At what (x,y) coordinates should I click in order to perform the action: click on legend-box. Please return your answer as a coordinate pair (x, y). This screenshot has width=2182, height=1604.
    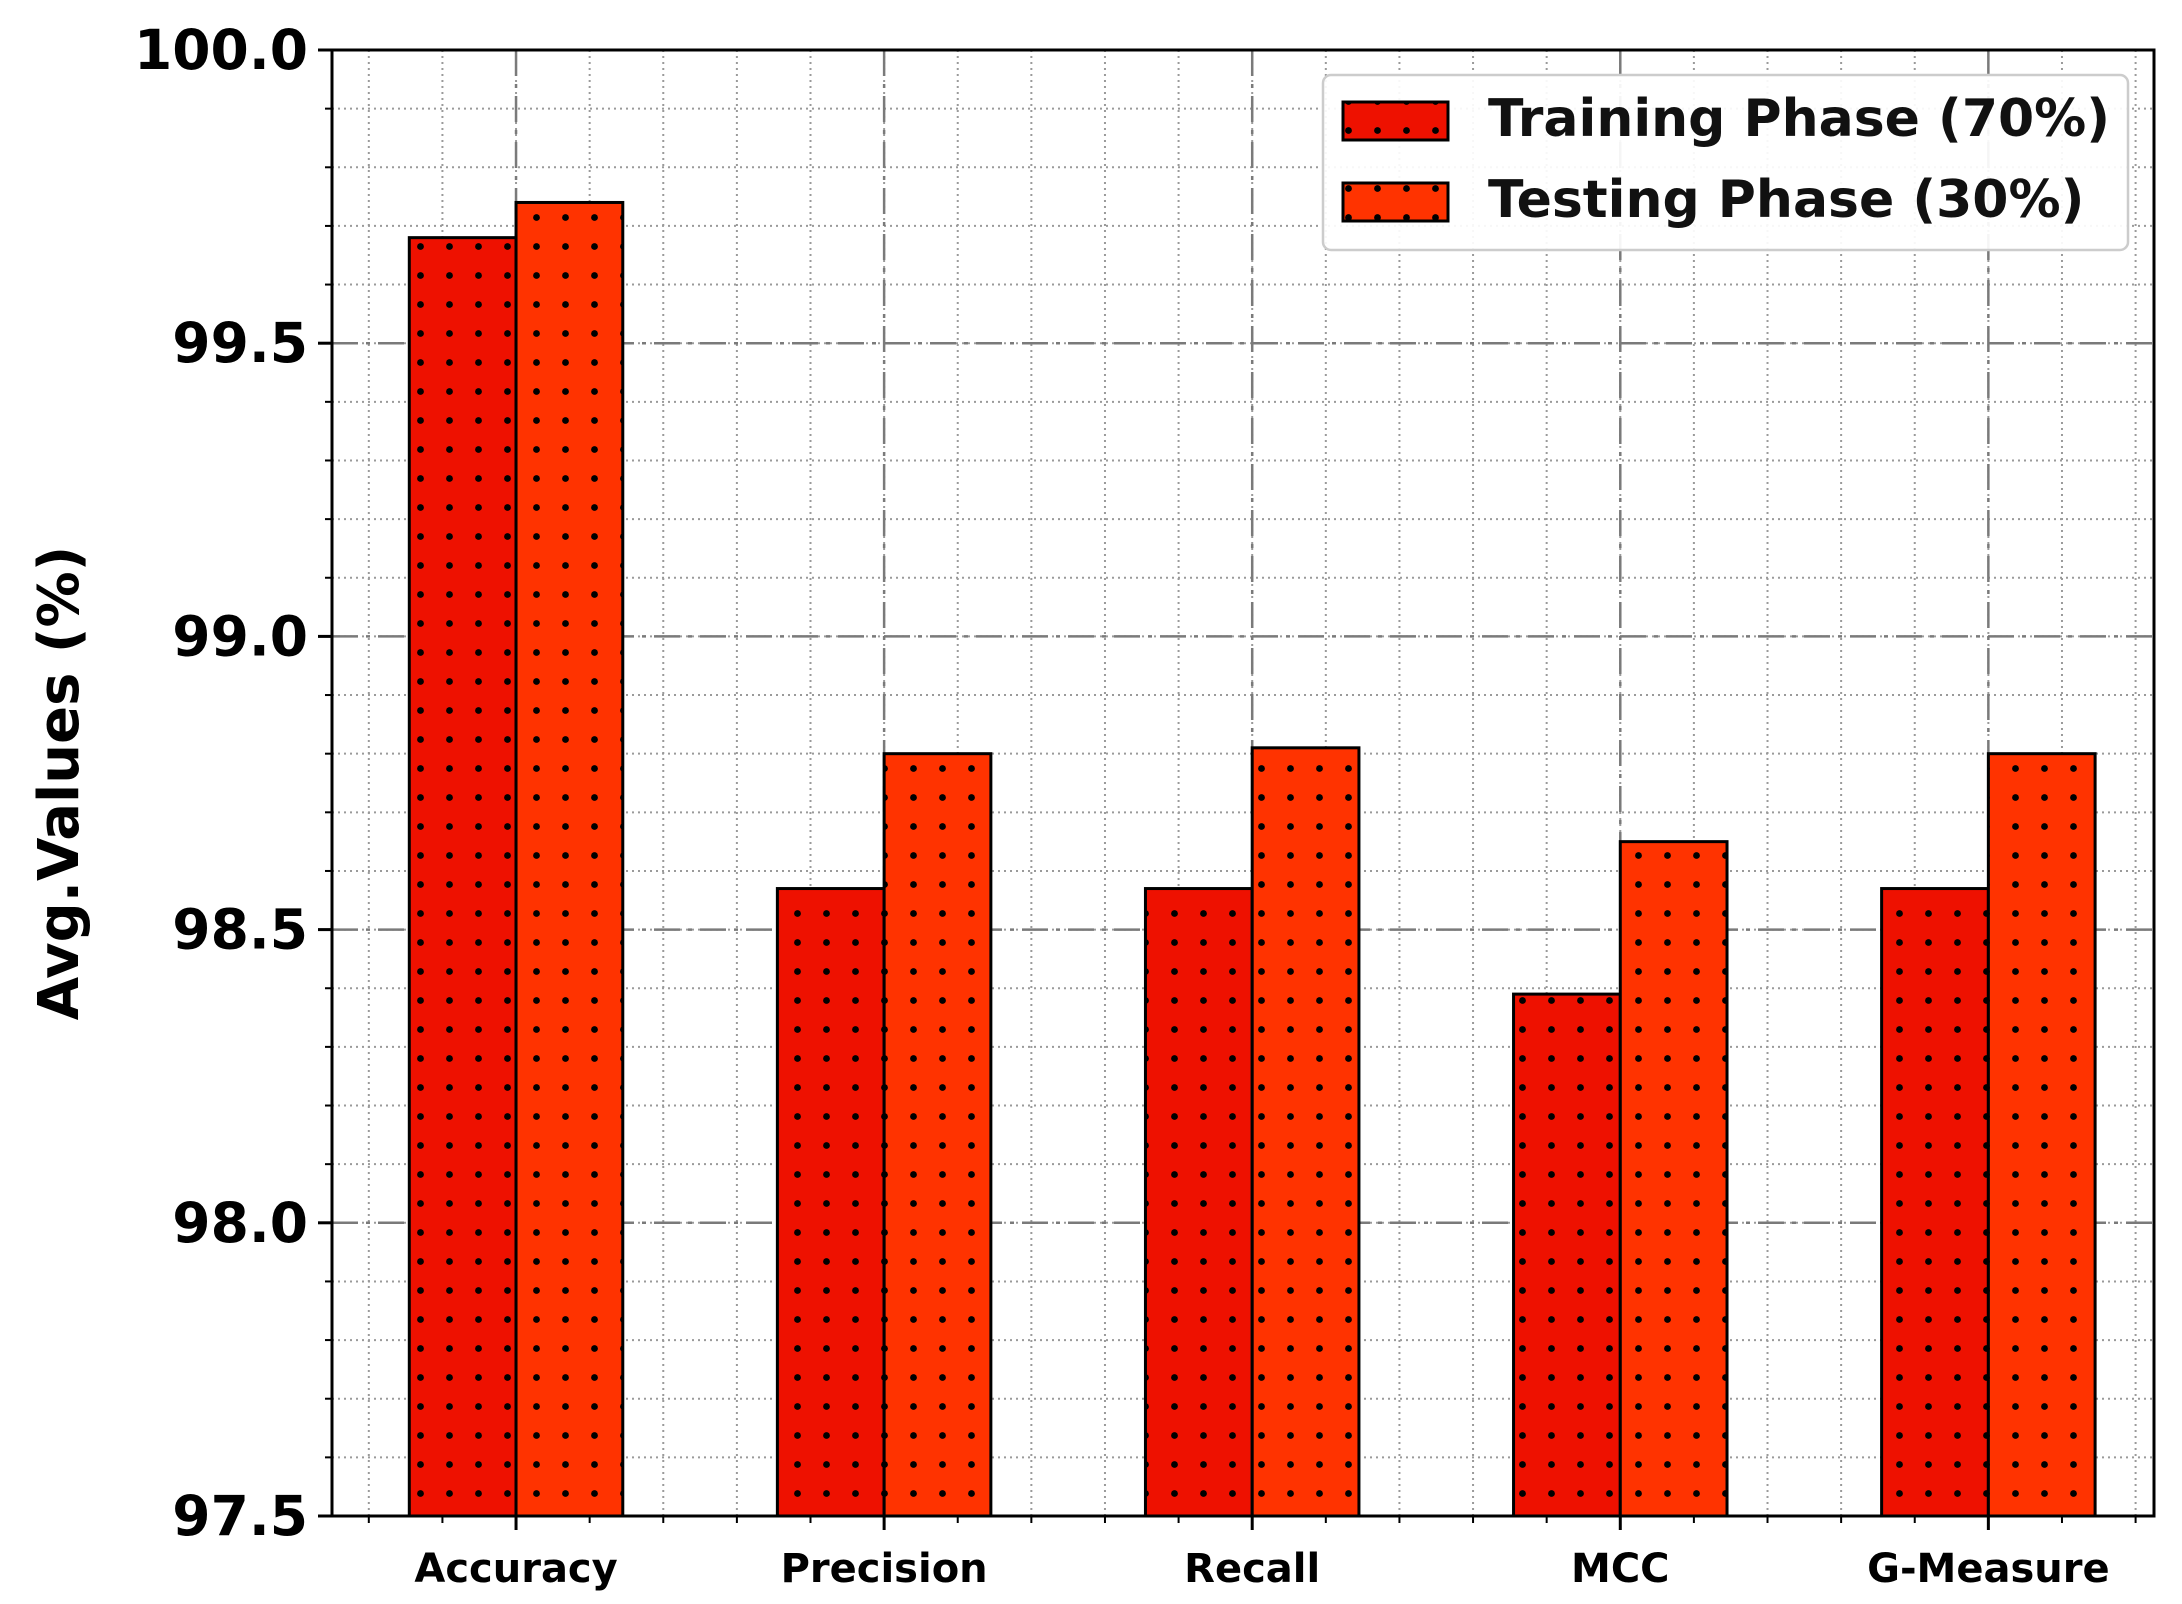
    Looking at the image, I should click on (1725, 162).